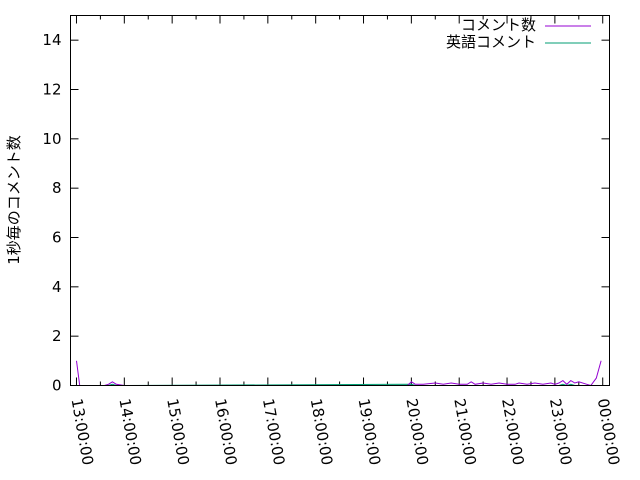 Image resolution: width=640 pixels, height=480 pixels. What do you see at coordinates (82, 431) in the screenshot?
I see `x-tick-label: 13:00:00` at bounding box center [82, 431].